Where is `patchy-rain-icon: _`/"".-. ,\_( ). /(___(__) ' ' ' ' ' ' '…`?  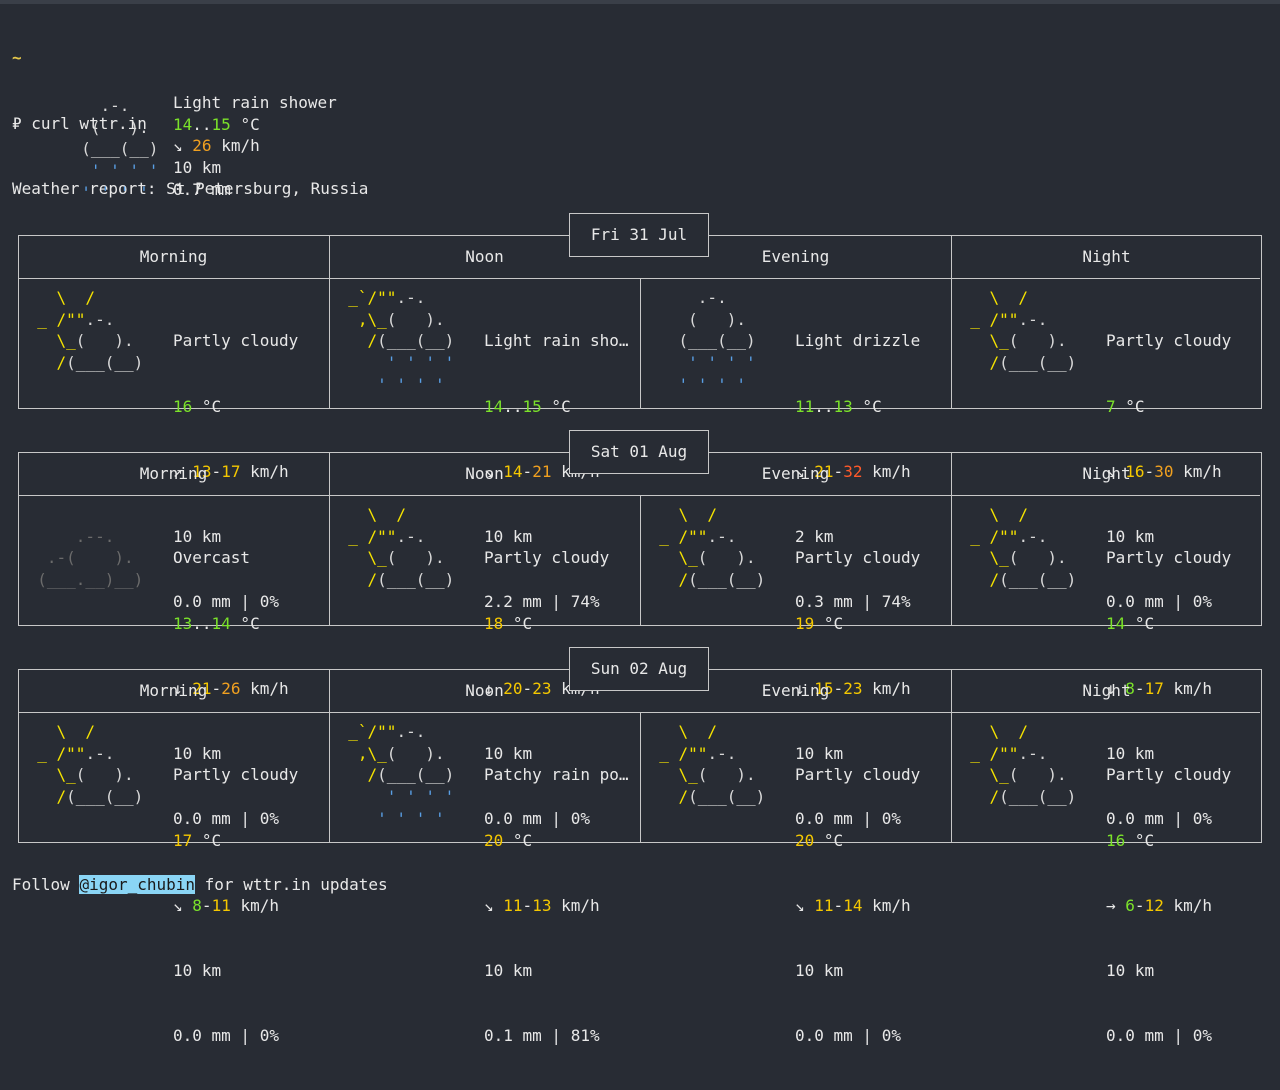
patchy-rain-icon: _`/"".-. ,\_( ). /(___(__) ' ' ' ' ' ' '… is located at coordinates (392, 775).